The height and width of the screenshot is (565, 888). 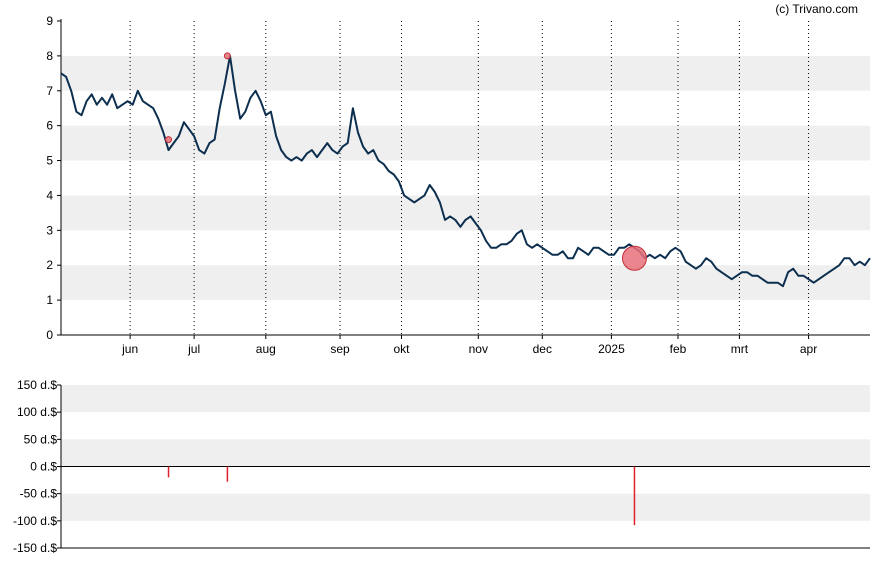 I want to click on x-tick-label: dec, so click(x=542, y=349).